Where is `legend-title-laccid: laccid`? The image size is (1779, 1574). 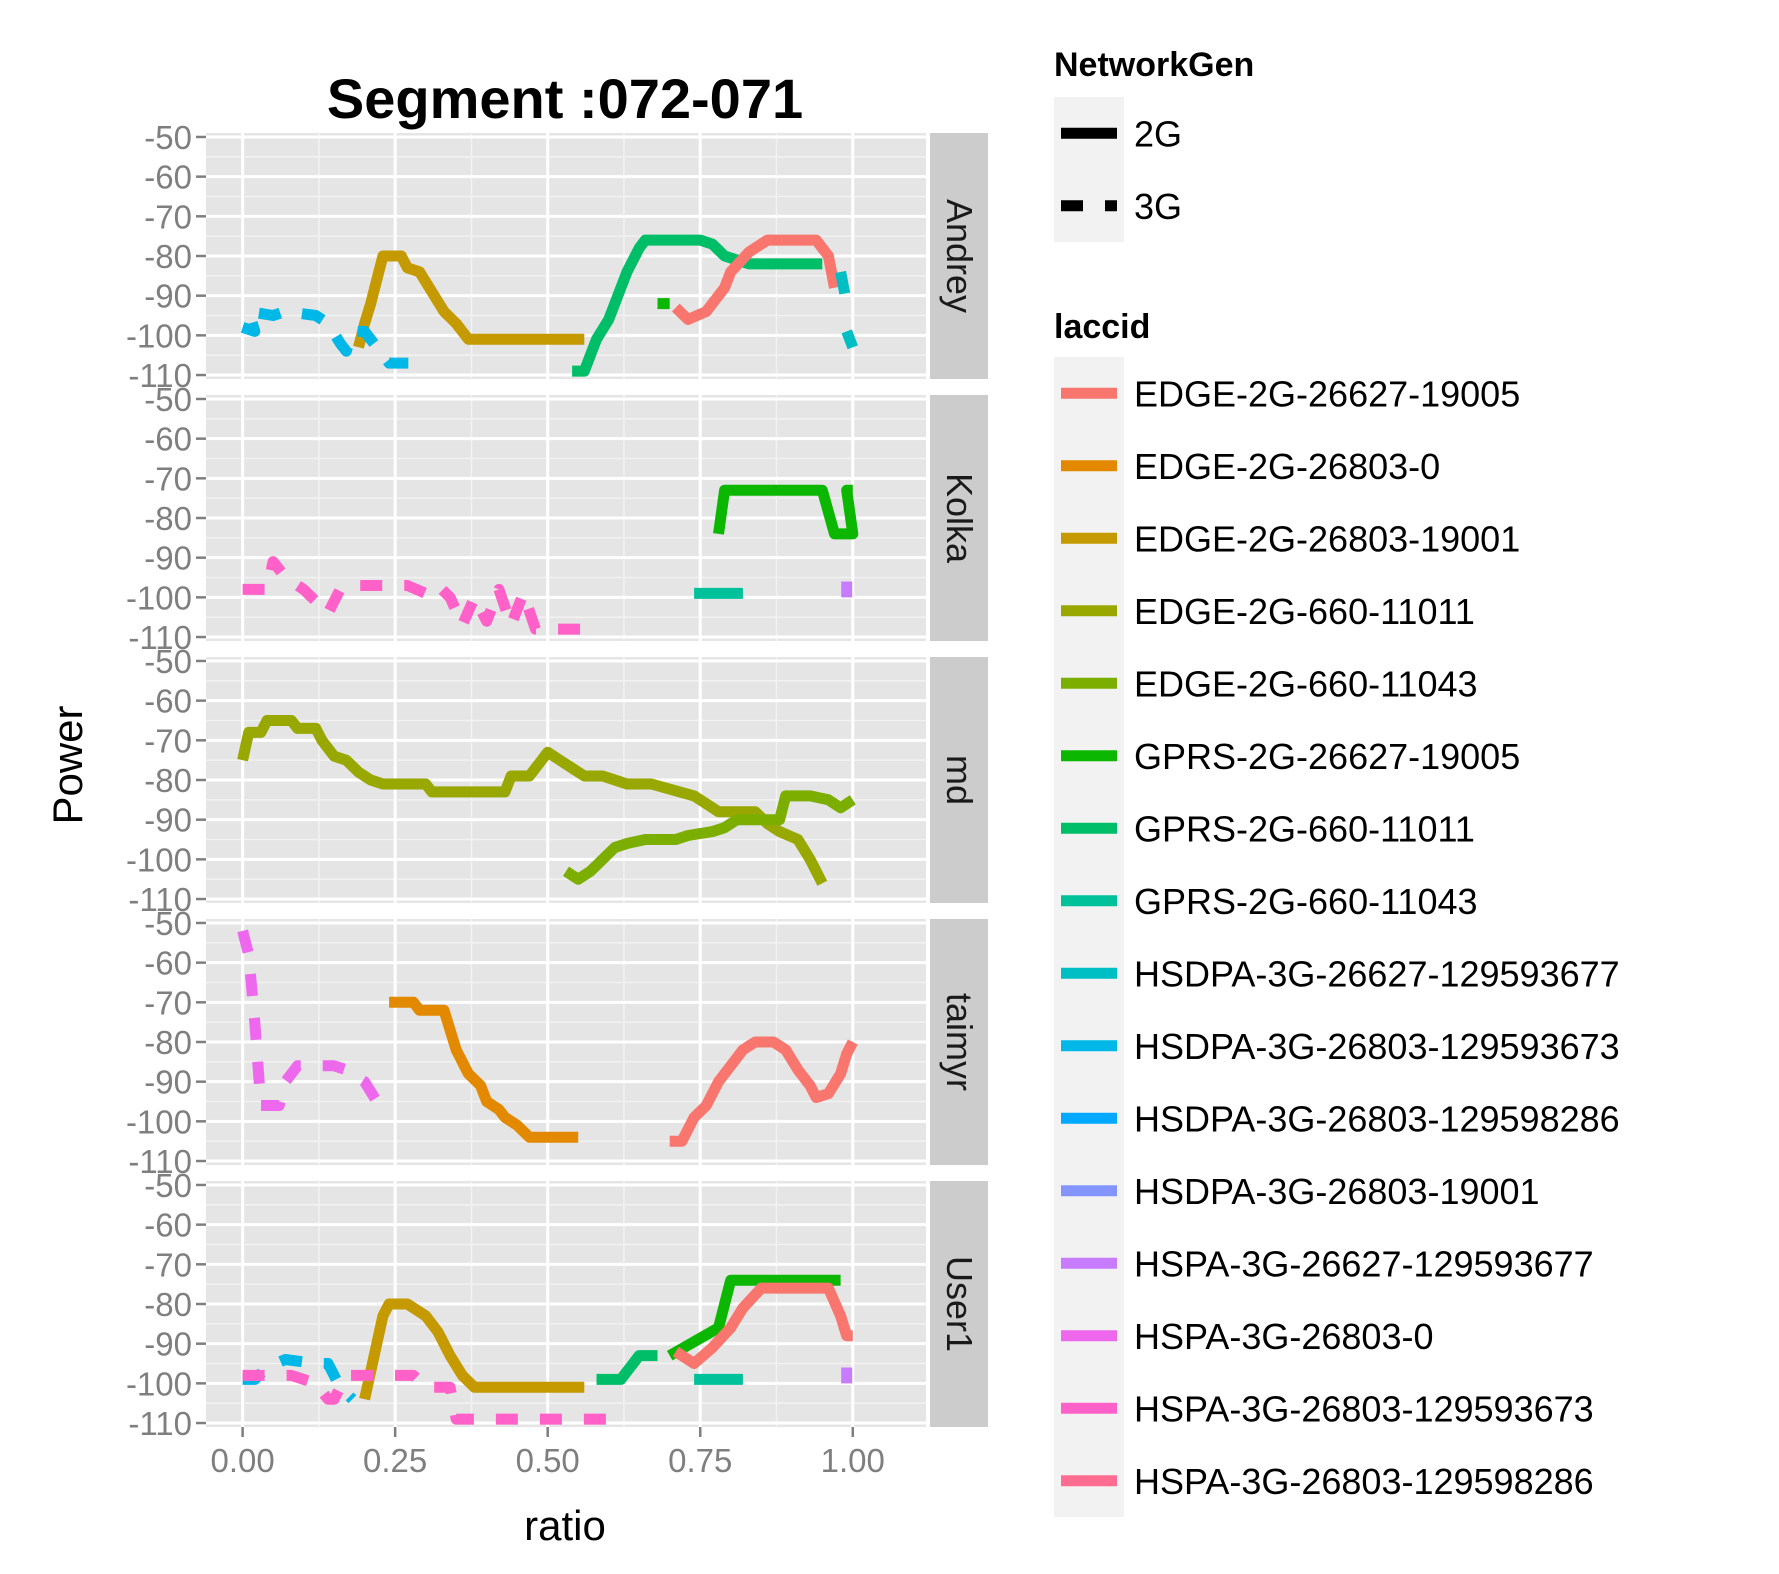
legend-title-laccid: laccid is located at coordinates (1102, 327).